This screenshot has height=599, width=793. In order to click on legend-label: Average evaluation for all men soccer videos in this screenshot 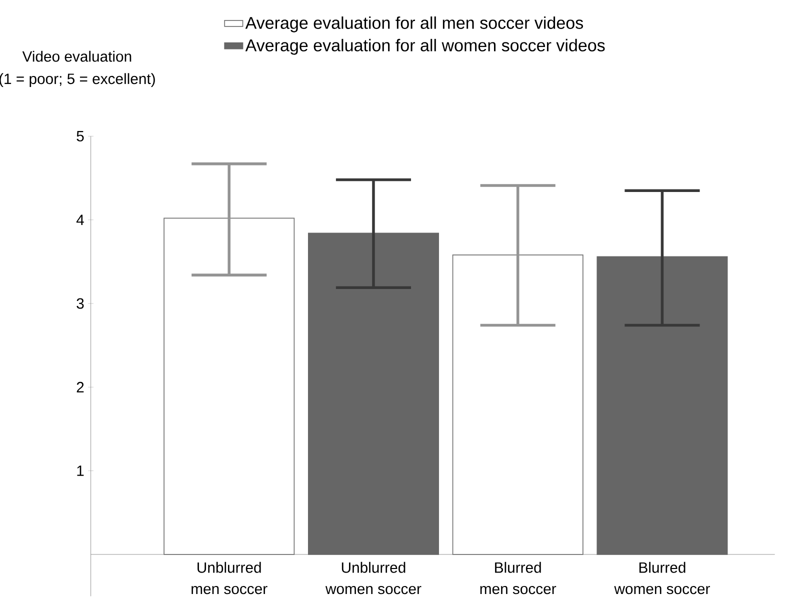, I will do `click(414, 24)`.